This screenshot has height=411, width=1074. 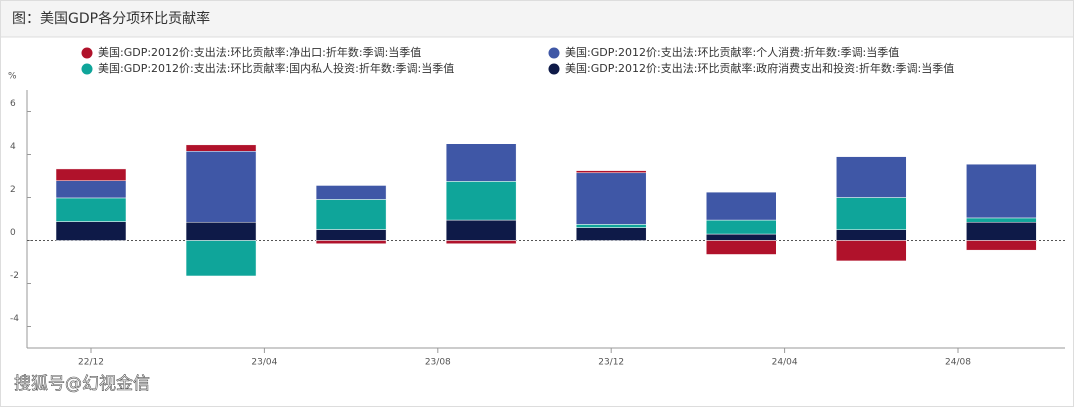 What do you see at coordinates (264, 363) in the screenshot?
I see `x-tick-label: 23/04` at bounding box center [264, 363].